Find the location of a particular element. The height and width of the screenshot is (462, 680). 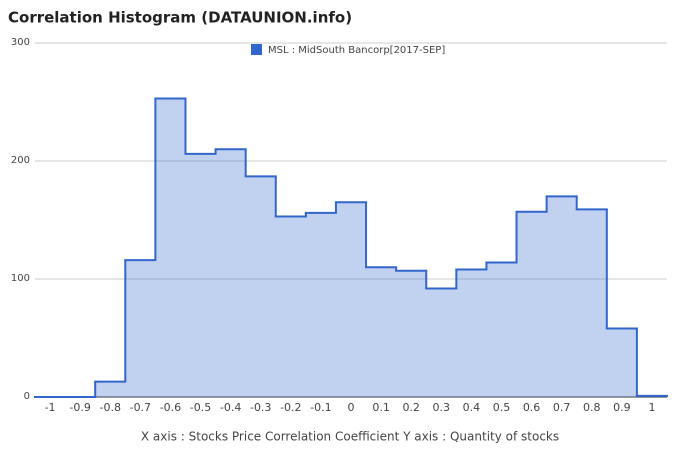

y-tick-label: 200 is located at coordinates (20, 160).